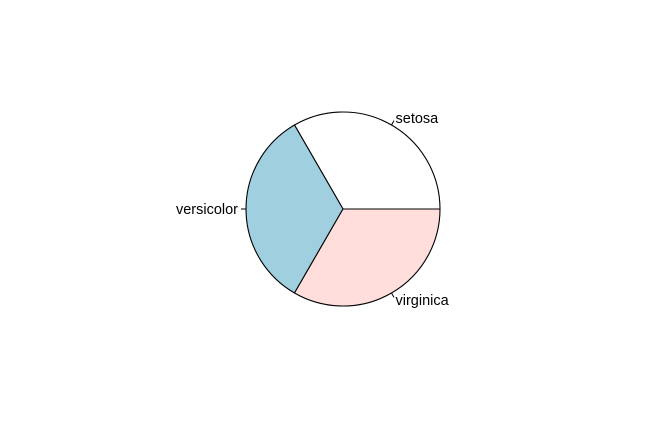 The image size is (647, 443). I want to click on pie-label-tick-setosa, so click(393, 123).